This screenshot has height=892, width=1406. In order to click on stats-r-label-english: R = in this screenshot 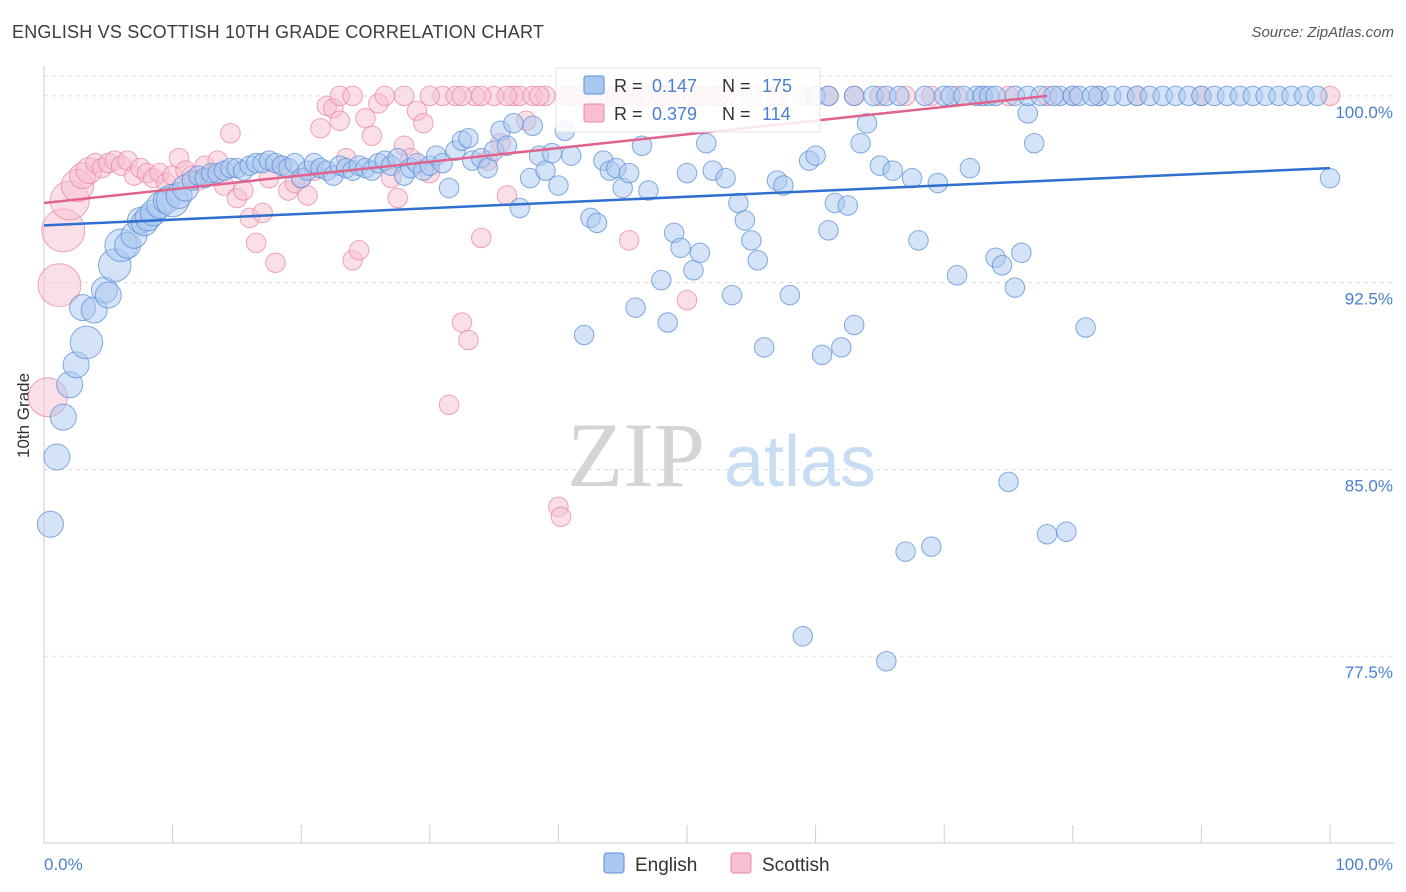, I will do `click(628, 86)`.